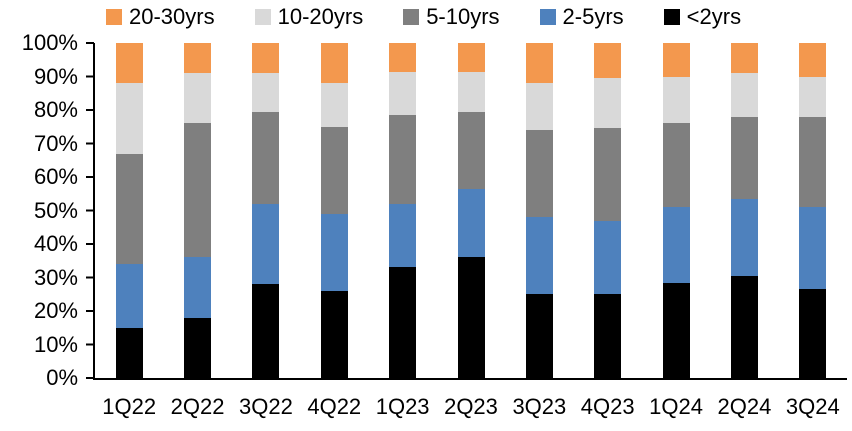 The height and width of the screenshot is (431, 852). I want to click on legend-item-2-5yrs: 2-5yrs, so click(581, 17).